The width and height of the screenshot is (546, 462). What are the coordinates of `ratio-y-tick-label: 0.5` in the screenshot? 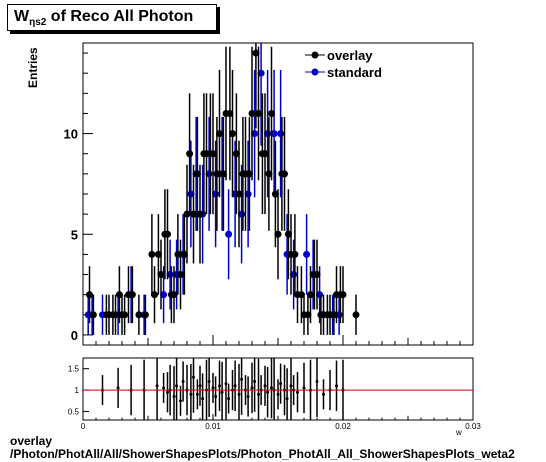 It's located at (74, 411).